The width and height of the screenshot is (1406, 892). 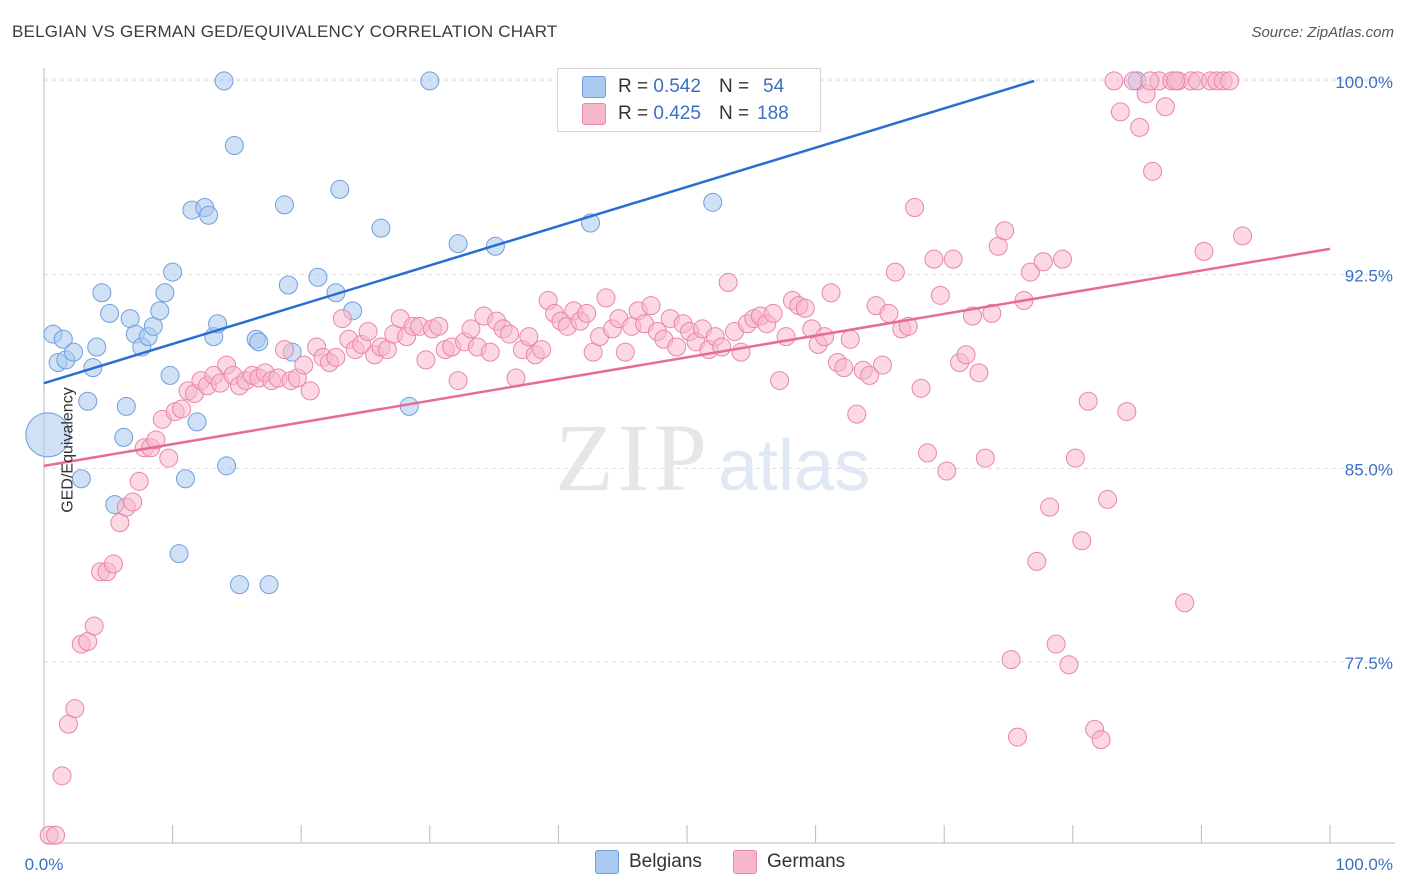 I want to click on legend-n-value: 54, so click(x=774, y=86).